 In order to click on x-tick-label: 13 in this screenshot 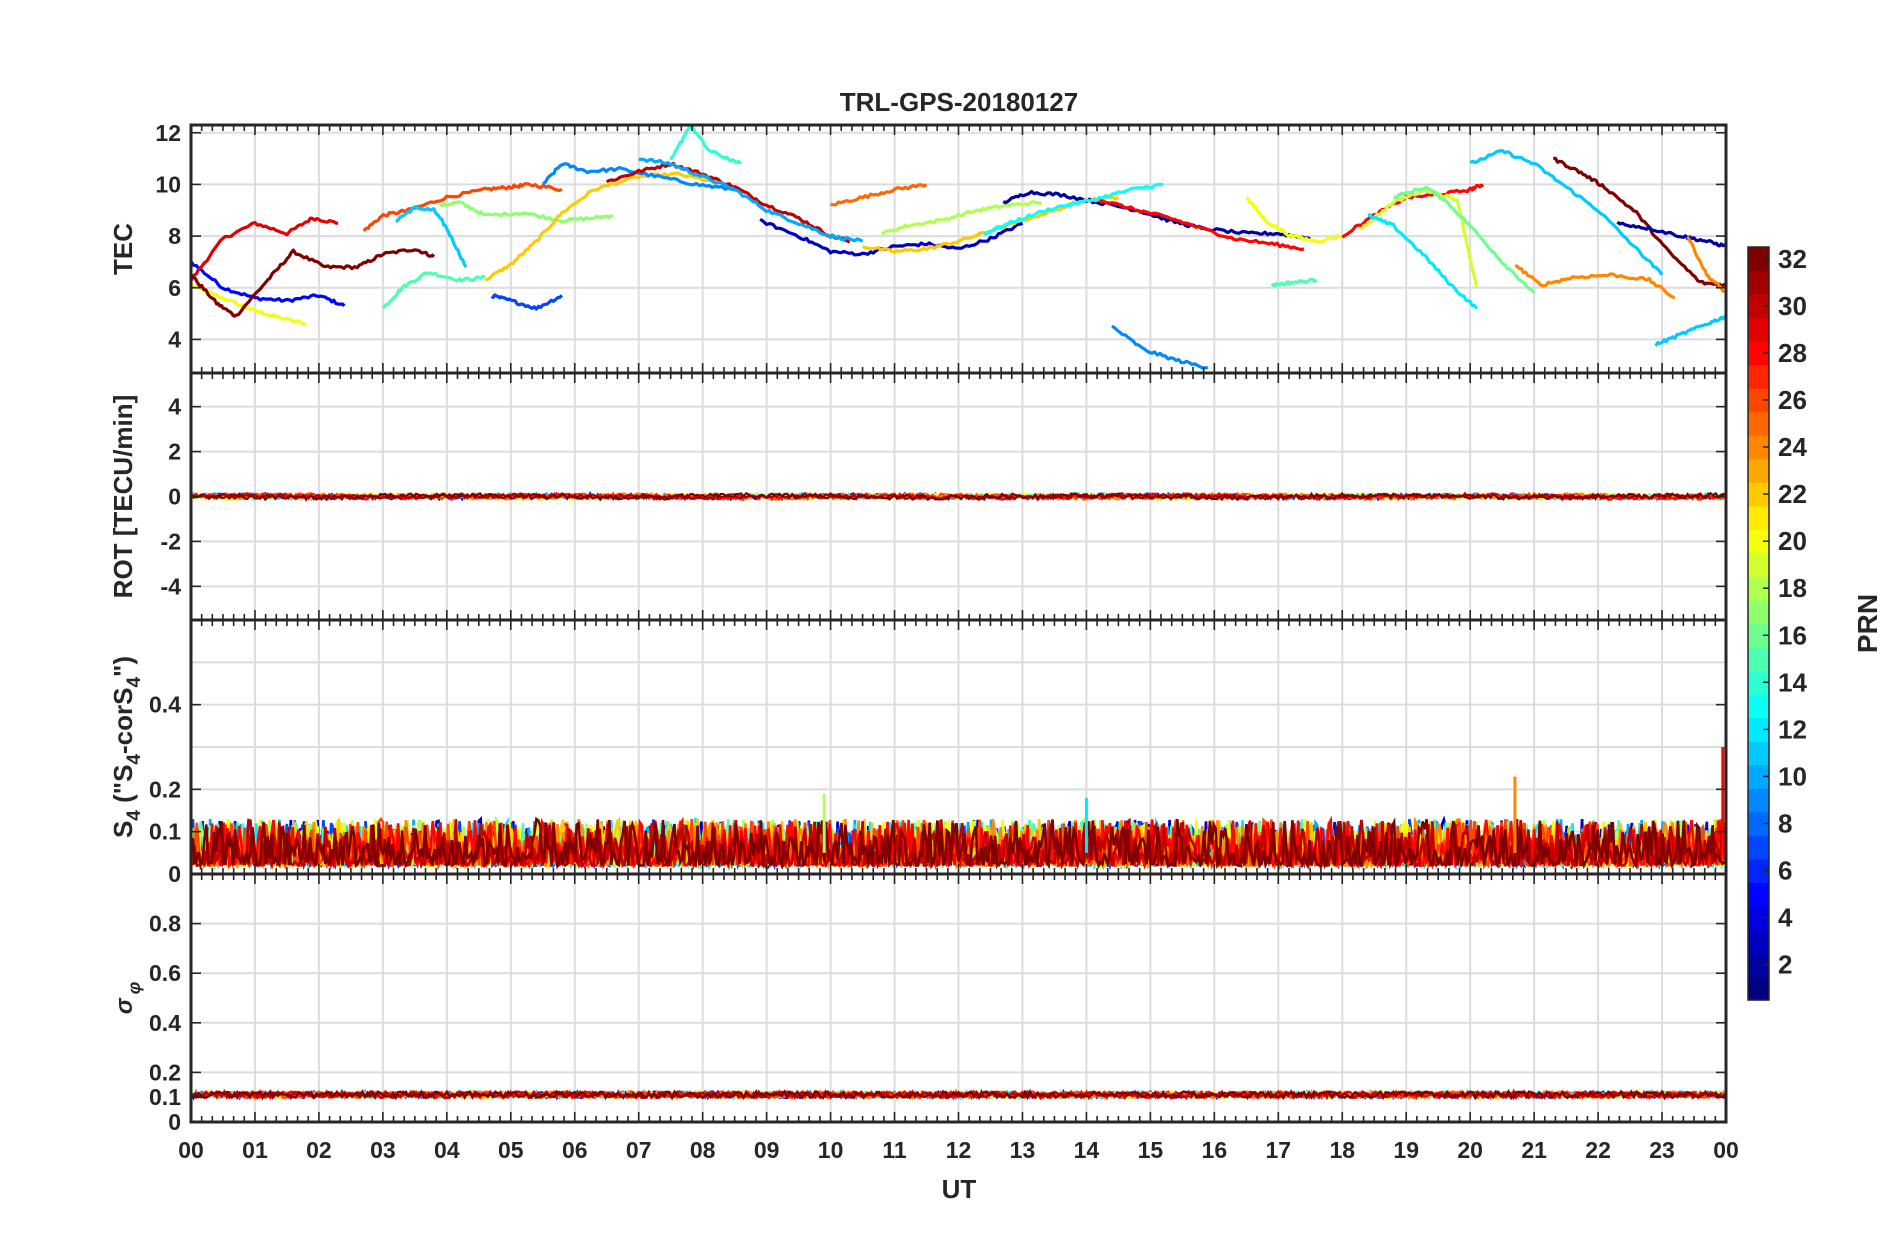, I will do `click(1023, 1150)`.